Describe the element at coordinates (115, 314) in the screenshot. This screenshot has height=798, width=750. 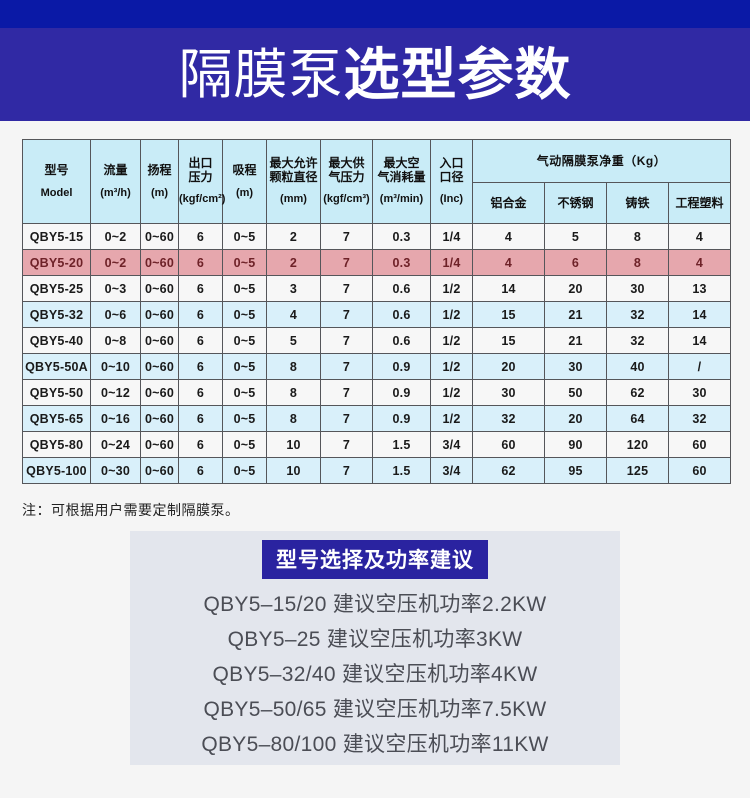
I see `table-cell: 0~6` at that location.